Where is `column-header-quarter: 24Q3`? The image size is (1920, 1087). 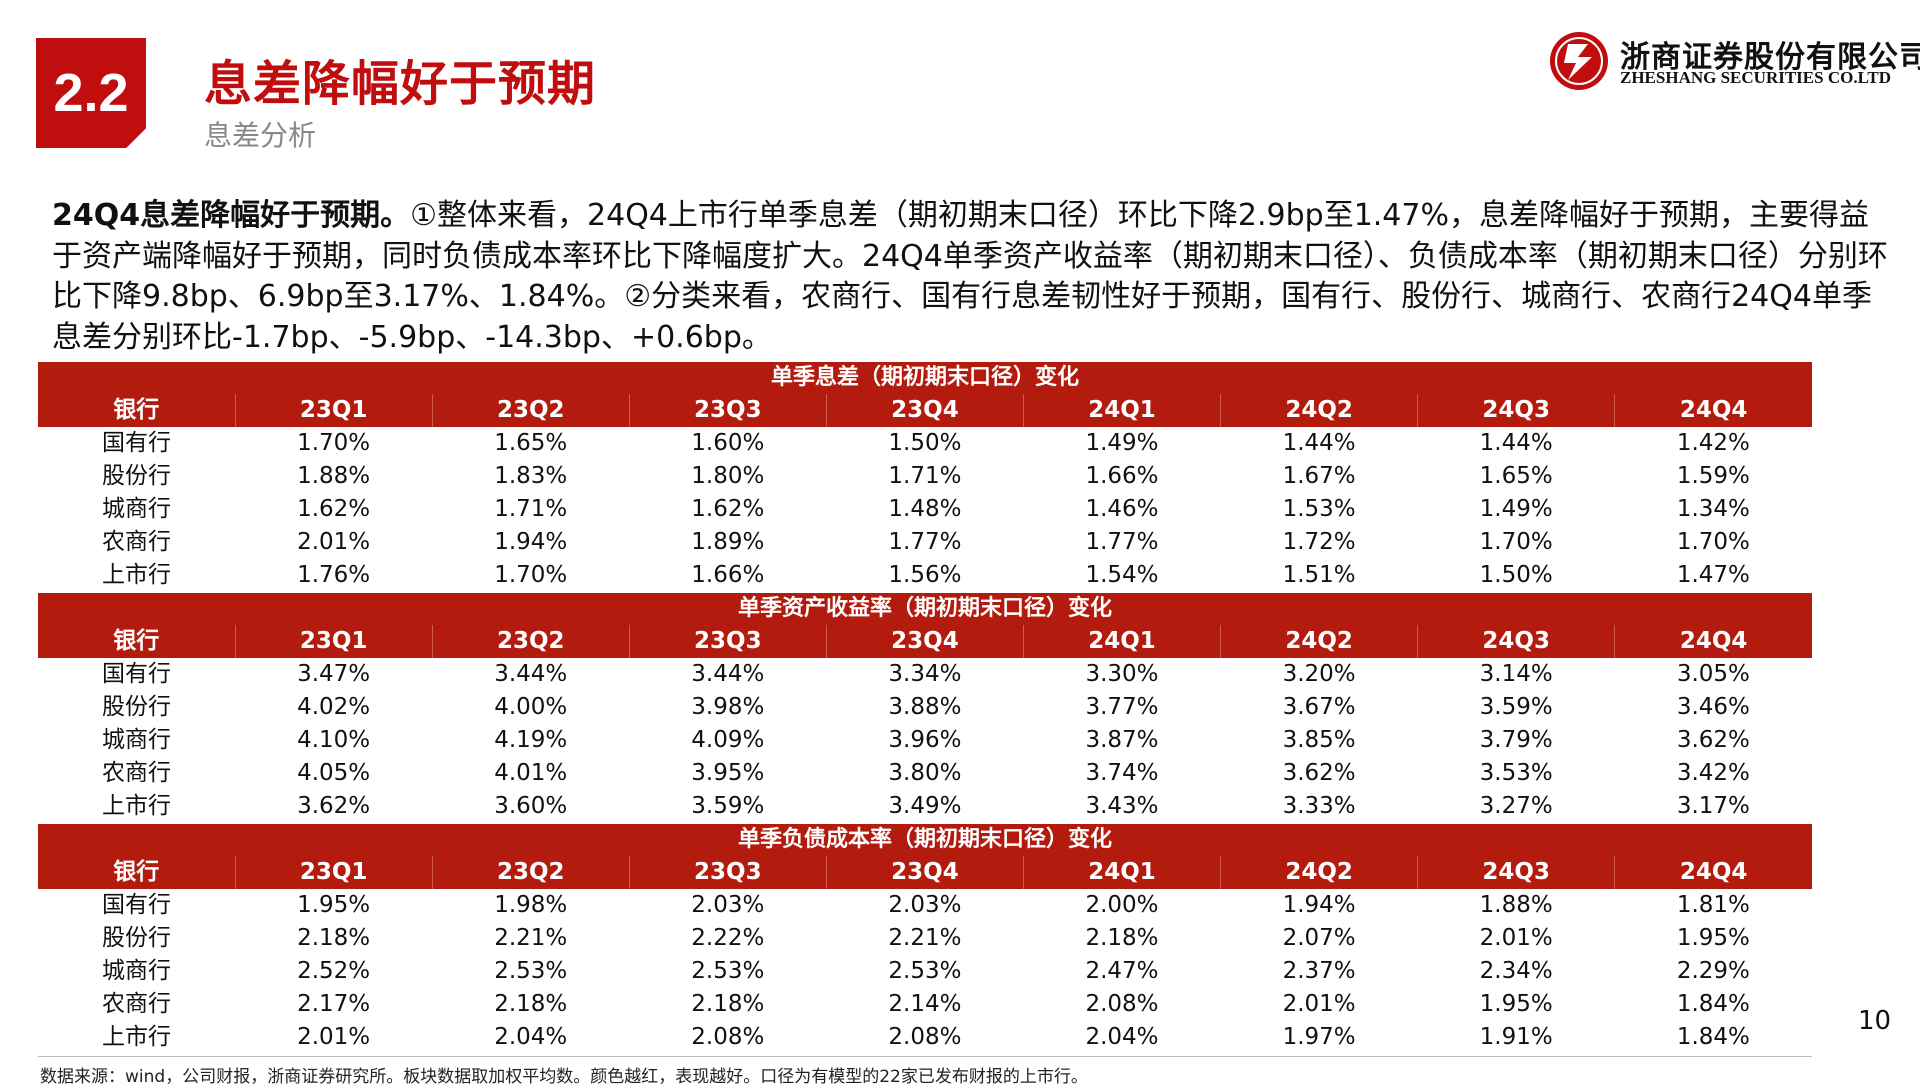
column-header-quarter: 24Q3 is located at coordinates (1516, 410).